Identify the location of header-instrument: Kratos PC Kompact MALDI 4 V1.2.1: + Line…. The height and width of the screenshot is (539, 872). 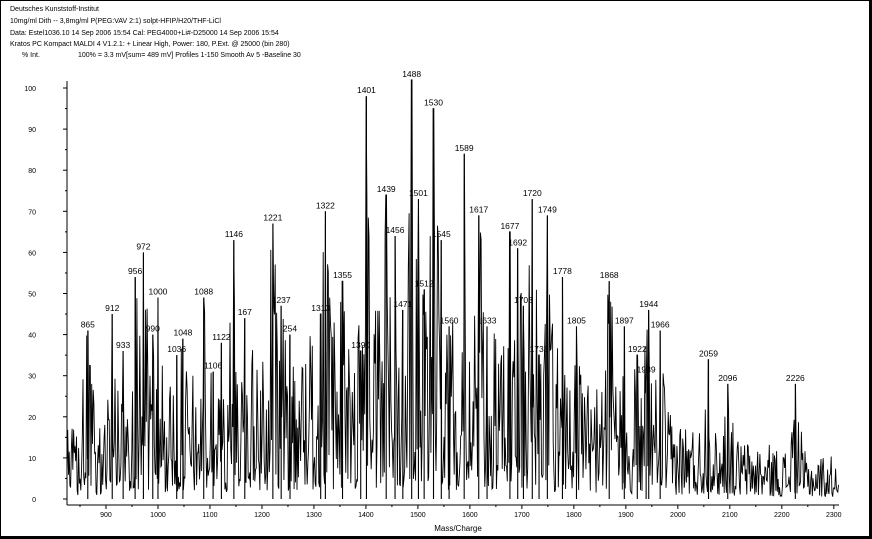
(150, 44).